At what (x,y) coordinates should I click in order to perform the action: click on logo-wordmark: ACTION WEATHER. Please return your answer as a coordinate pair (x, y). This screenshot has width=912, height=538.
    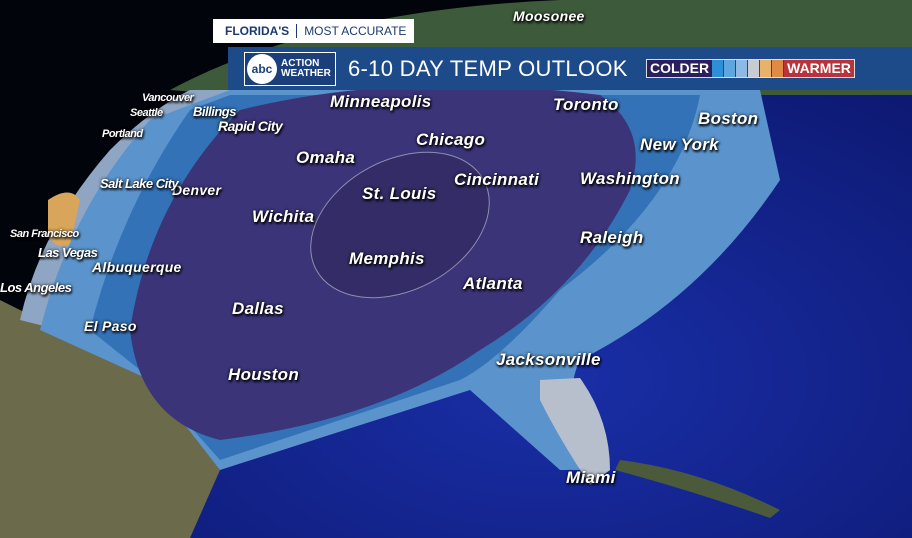
    Looking at the image, I should click on (306, 68).